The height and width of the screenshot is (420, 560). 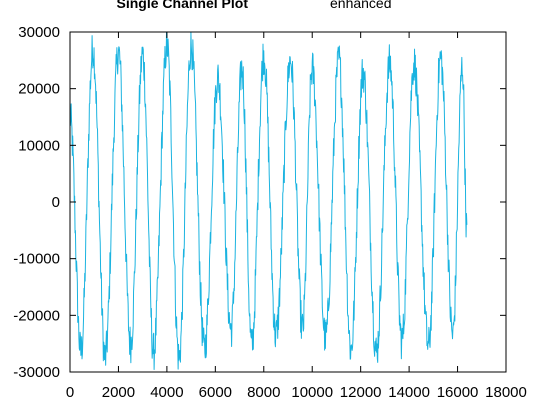 What do you see at coordinates (361, 392) in the screenshot?
I see `x-tick-label: 12000` at bounding box center [361, 392].